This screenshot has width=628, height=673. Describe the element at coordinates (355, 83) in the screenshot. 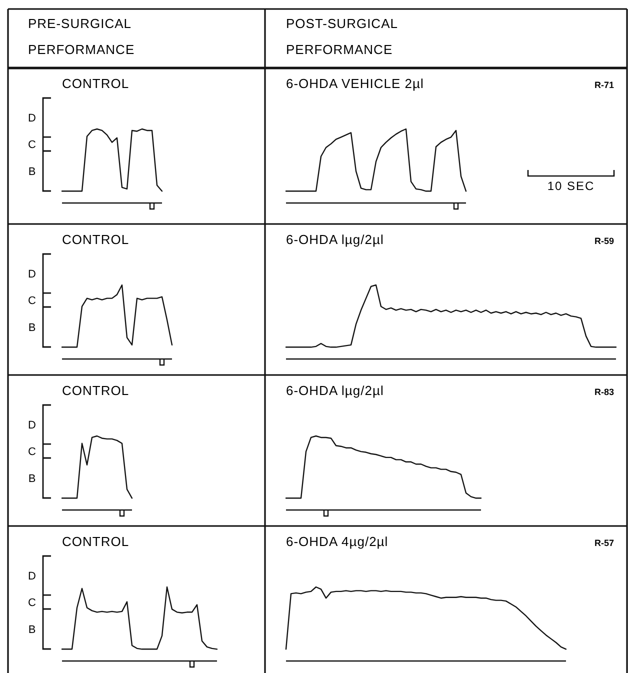

I see `chart-title: 6-OHDA VEHICLE 2µl` at that location.